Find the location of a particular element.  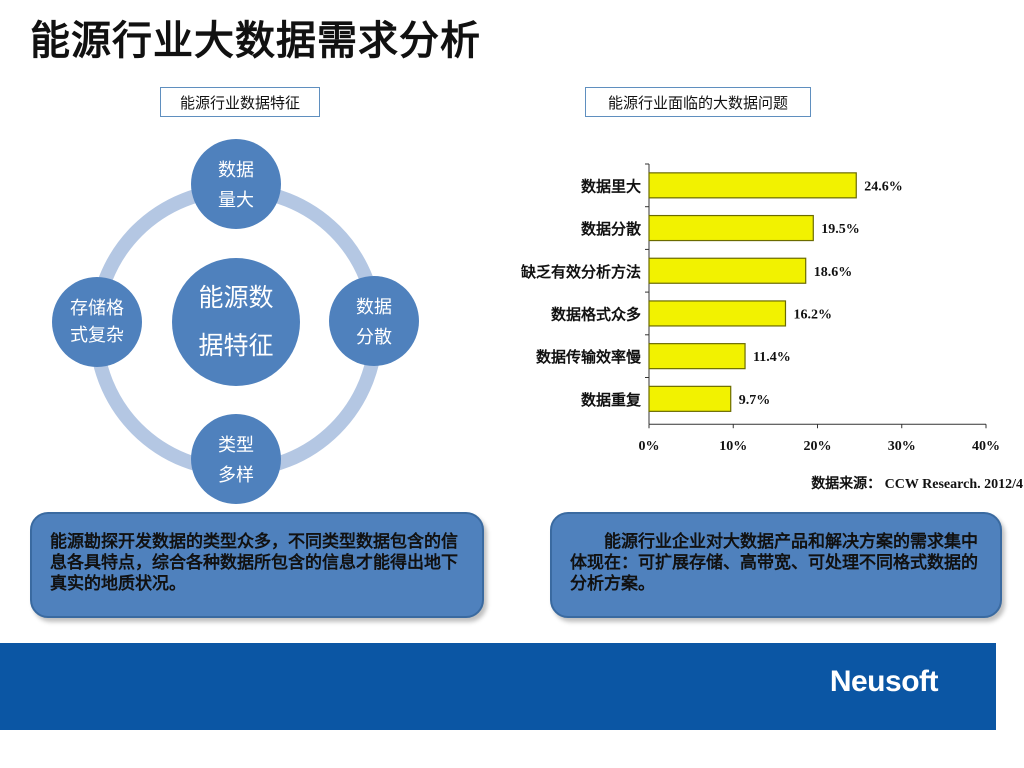

data-label: 24.6% is located at coordinates (883, 186).